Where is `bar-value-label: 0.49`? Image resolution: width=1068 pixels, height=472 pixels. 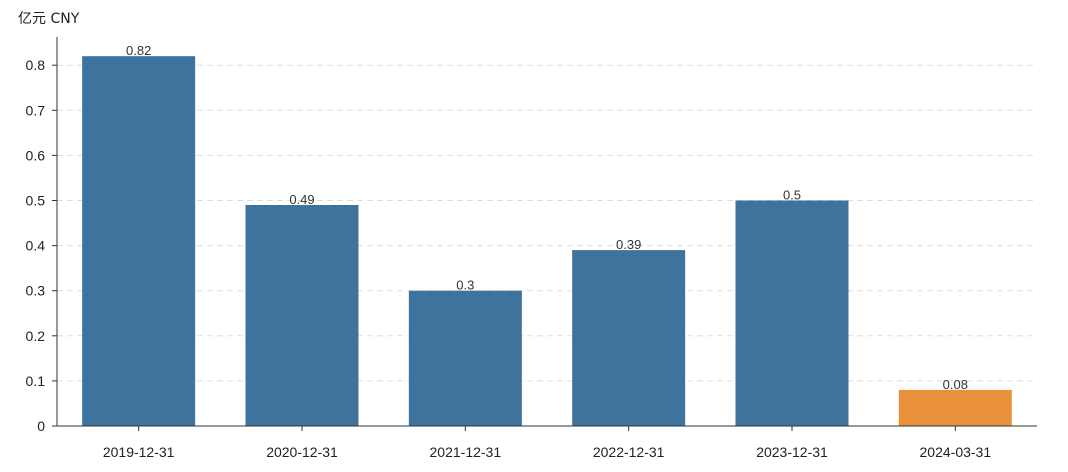
bar-value-label: 0.49 is located at coordinates (301, 199).